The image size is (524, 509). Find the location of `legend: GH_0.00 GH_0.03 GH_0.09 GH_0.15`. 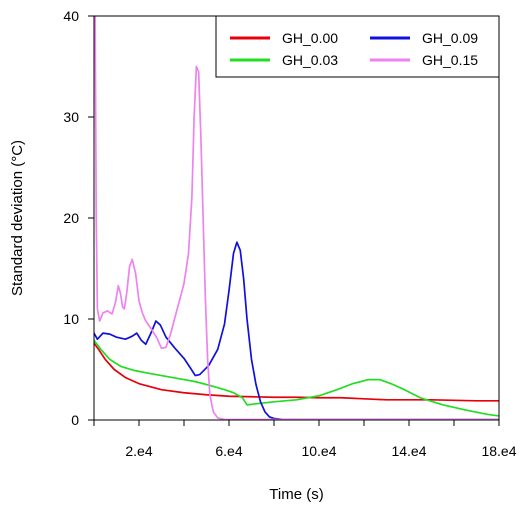

legend: GH_0.00 GH_0.03 GH_0.09 GH_0.15 is located at coordinates (357, 46).